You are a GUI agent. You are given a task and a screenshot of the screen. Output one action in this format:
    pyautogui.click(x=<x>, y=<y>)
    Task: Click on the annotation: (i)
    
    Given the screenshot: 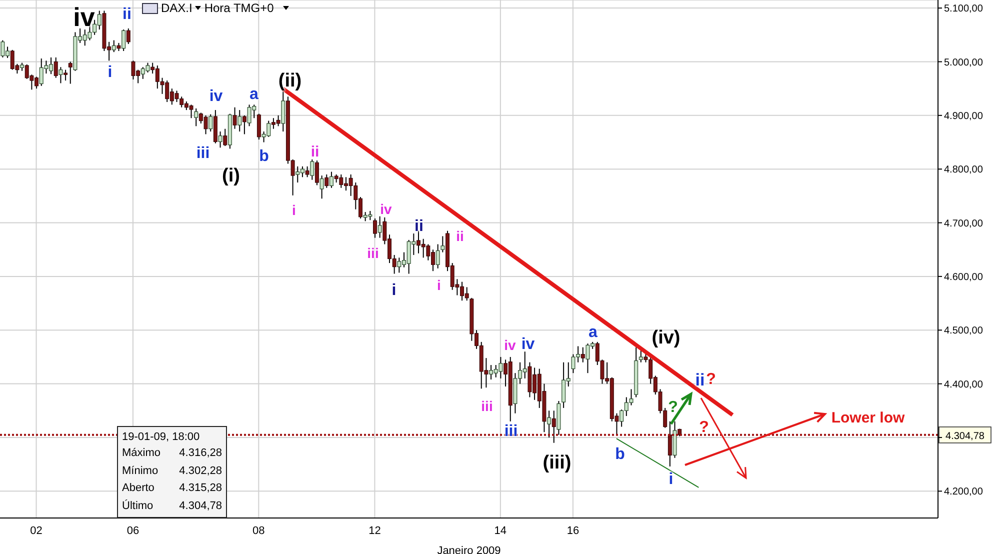 What is the action you would take?
    pyautogui.click(x=231, y=176)
    